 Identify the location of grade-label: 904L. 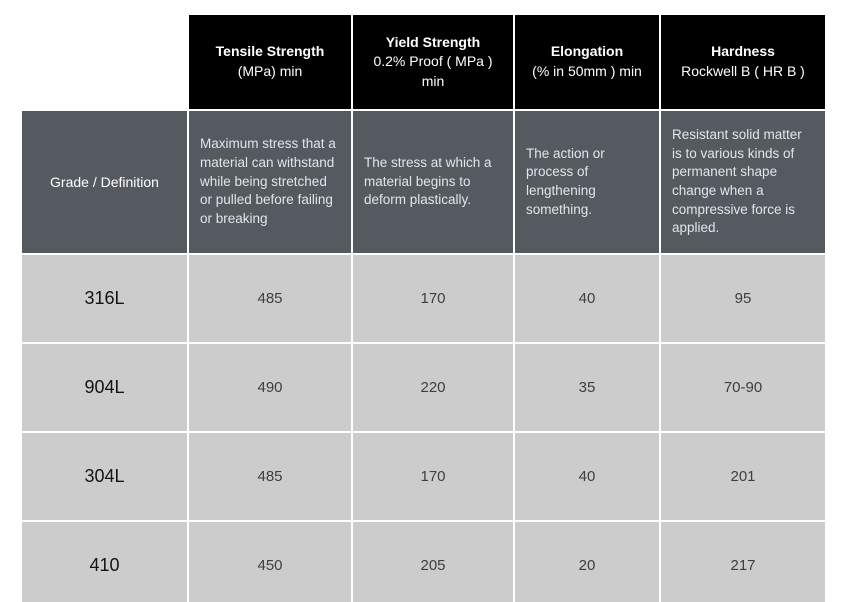
(104, 387).